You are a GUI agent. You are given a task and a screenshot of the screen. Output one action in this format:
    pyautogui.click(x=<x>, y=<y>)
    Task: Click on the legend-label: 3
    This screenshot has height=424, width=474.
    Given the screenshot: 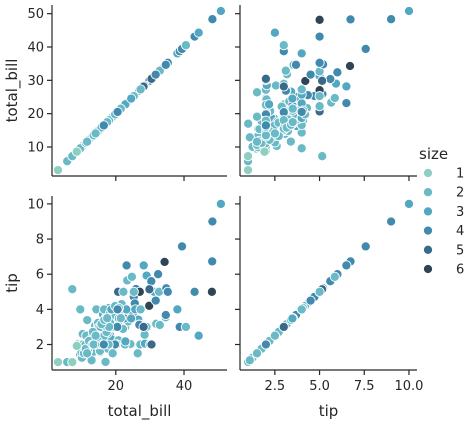 What is the action you would take?
    pyautogui.click(x=460, y=212)
    